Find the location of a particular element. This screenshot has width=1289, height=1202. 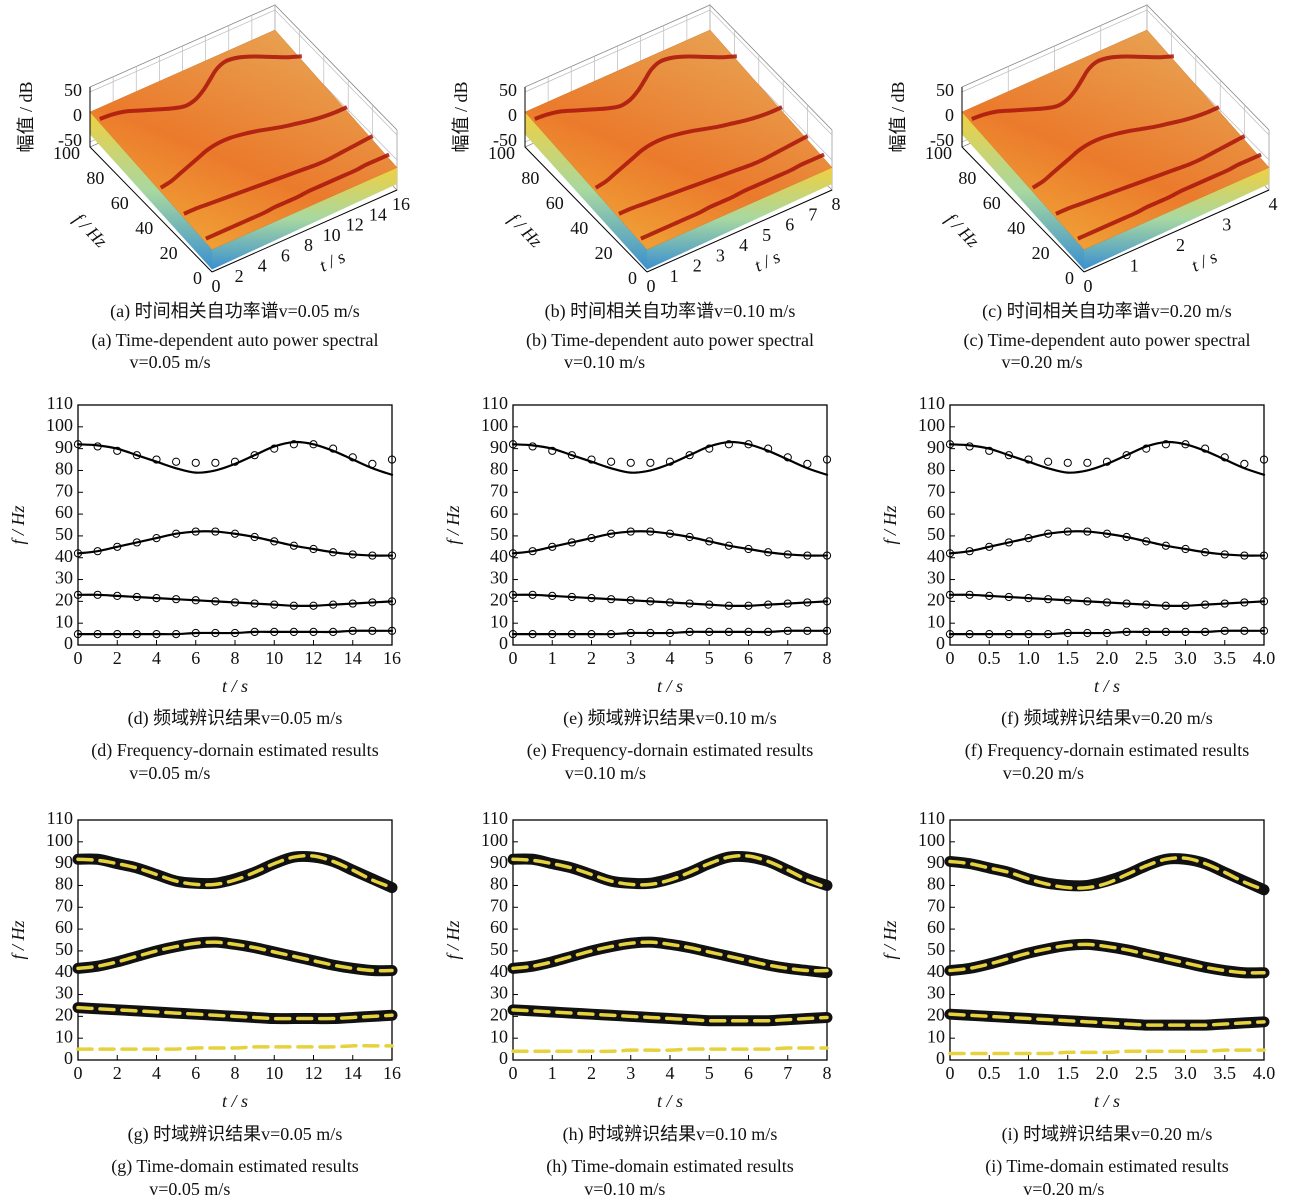

y-tick-label: 60 is located at coordinates (499, 927).